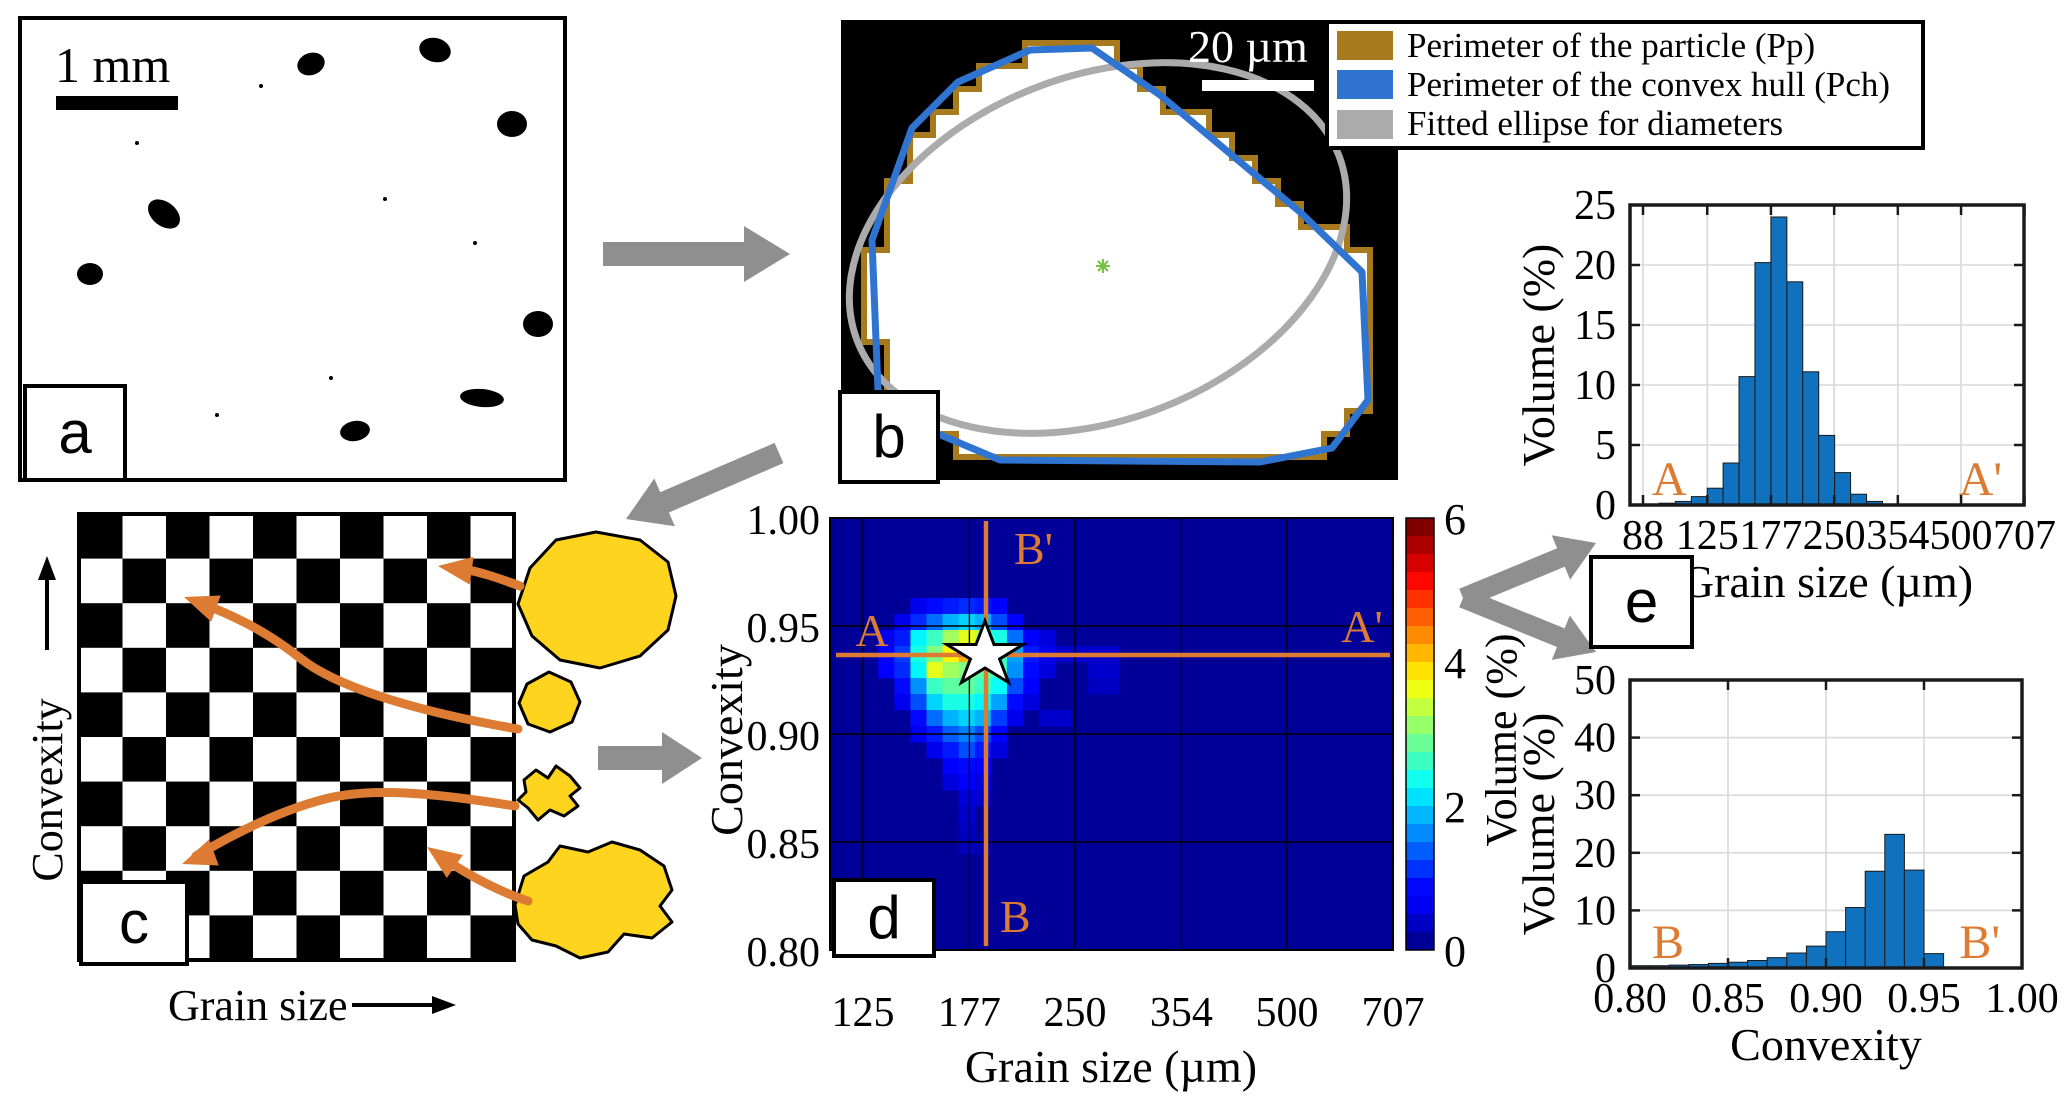 The image size is (2067, 1102). Describe the element at coordinates (1826, 1044) in the screenshot. I see `x-axis-label: Convexity` at that location.